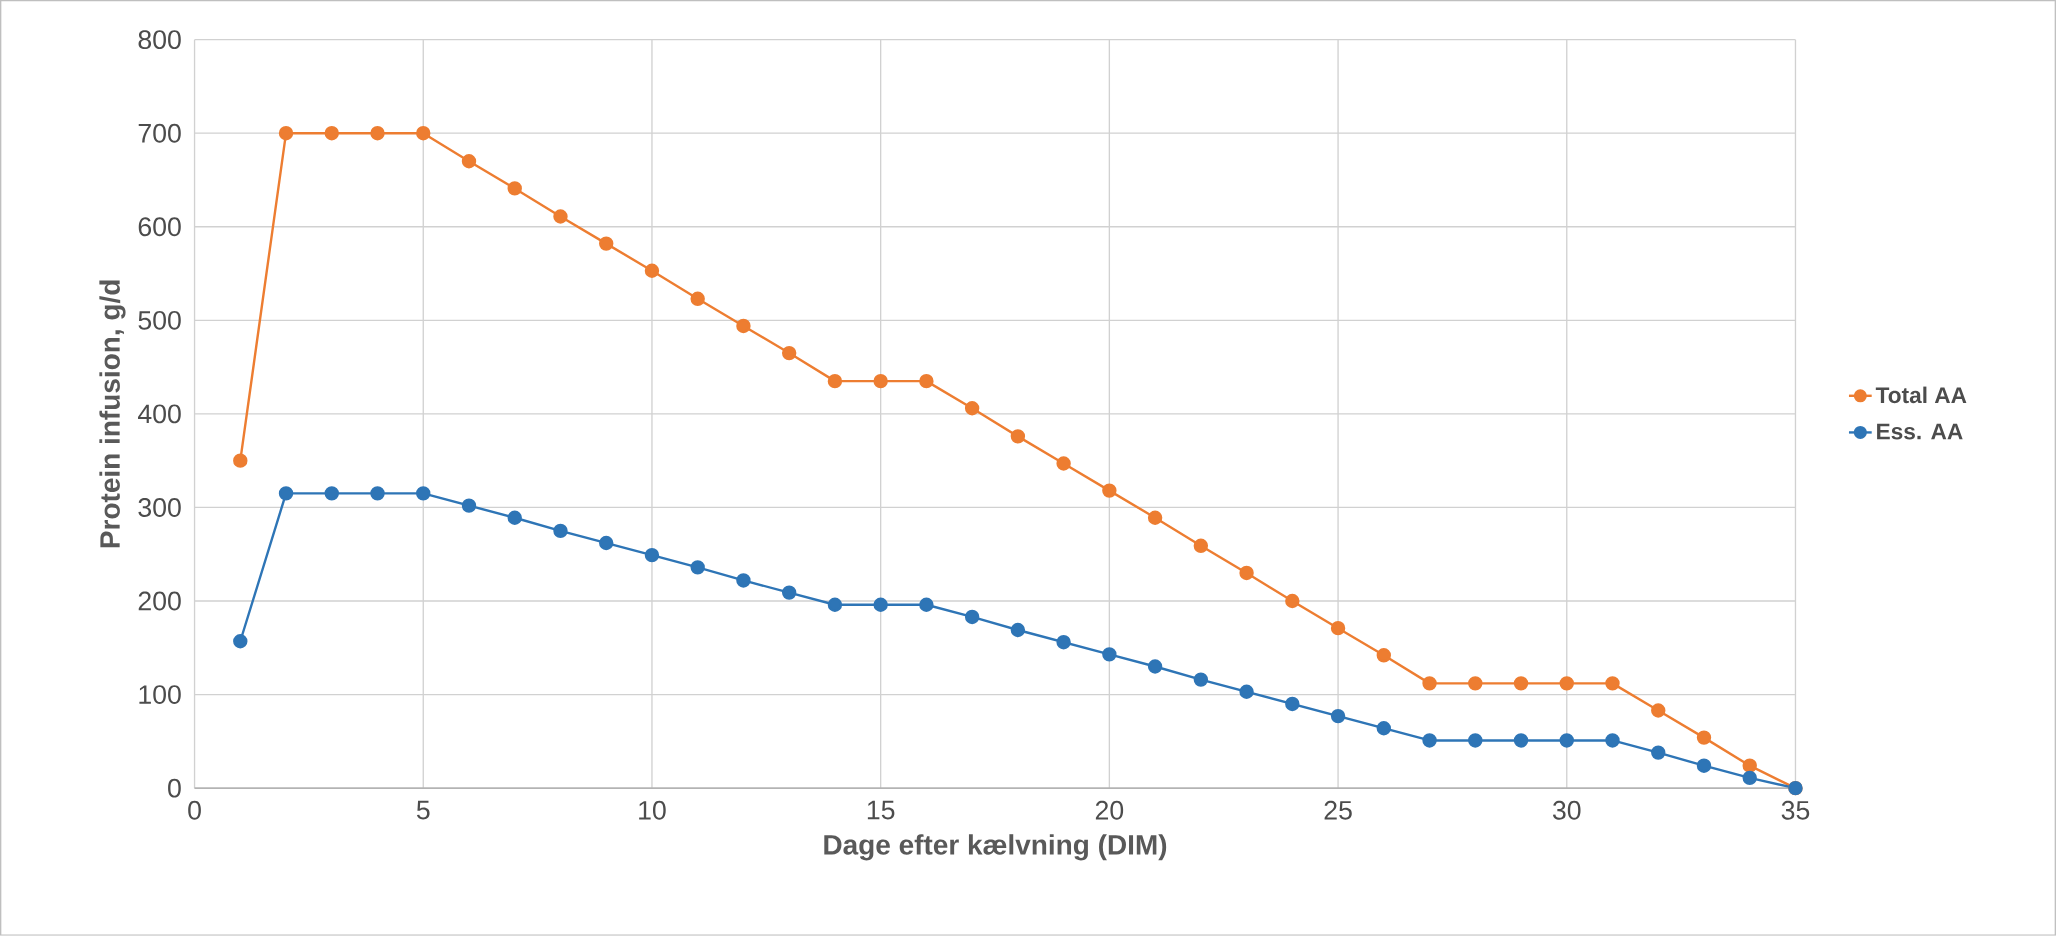  What do you see at coordinates (159, 133) in the screenshot?
I see `y-tick-label: 700` at bounding box center [159, 133].